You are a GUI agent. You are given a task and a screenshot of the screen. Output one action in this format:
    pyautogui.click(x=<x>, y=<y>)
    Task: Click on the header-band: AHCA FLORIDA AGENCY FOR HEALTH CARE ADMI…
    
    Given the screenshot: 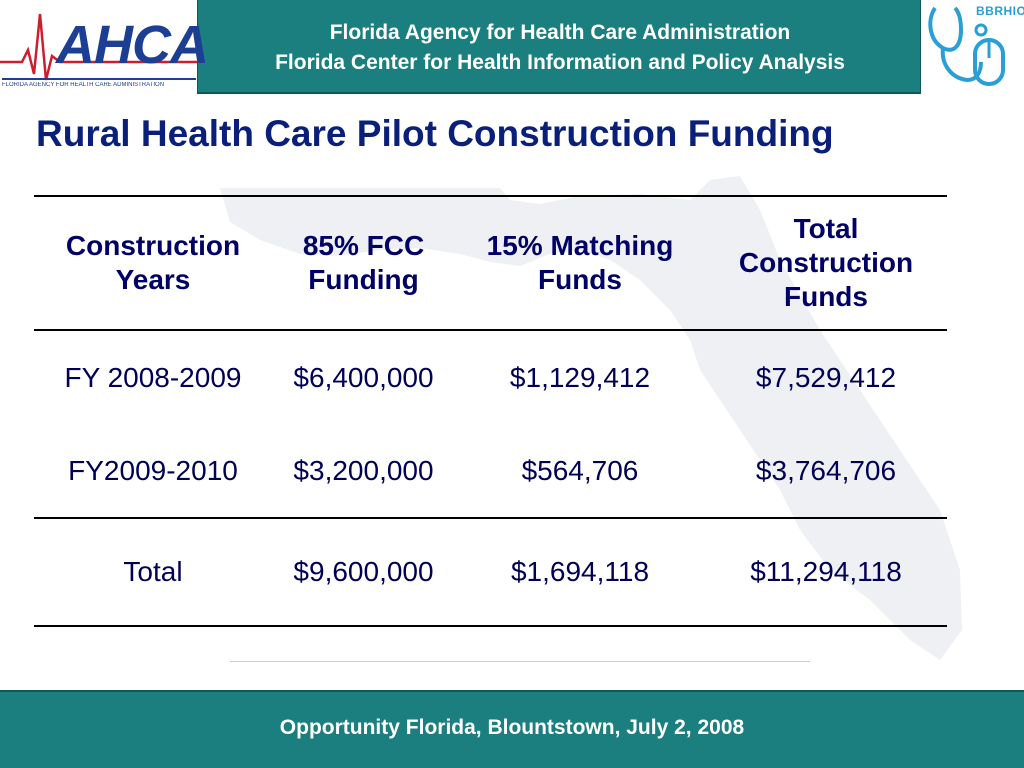 What is the action you would take?
    pyautogui.click(x=512, y=47)
    